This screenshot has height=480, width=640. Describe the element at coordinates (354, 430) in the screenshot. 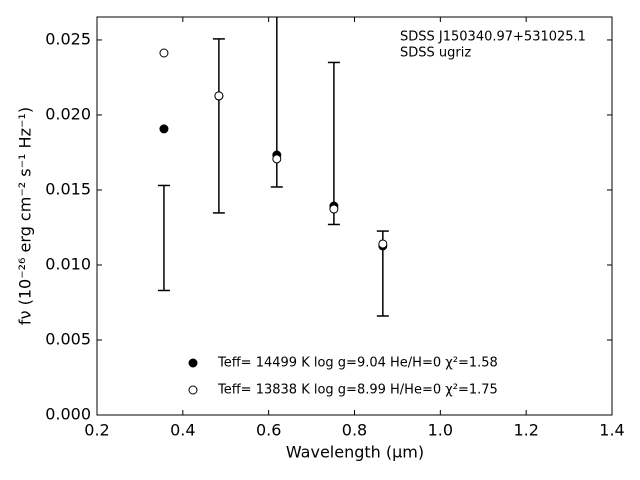

I see `x-tick-label: 0.8` at that location.